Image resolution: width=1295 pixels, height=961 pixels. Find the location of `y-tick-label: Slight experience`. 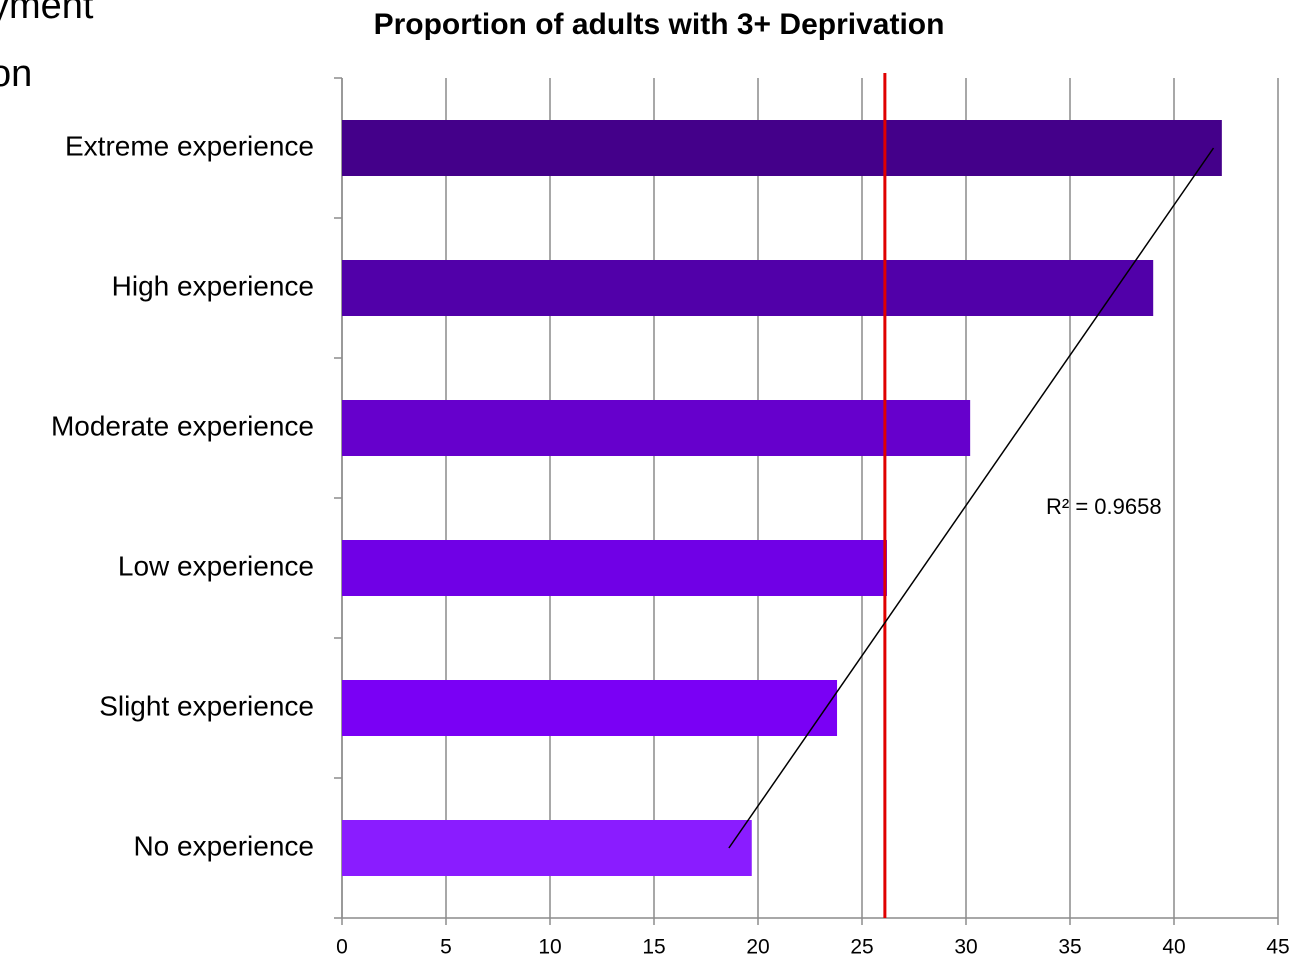

y-tick-label: Slight experience is located at coordinates (206, 705).